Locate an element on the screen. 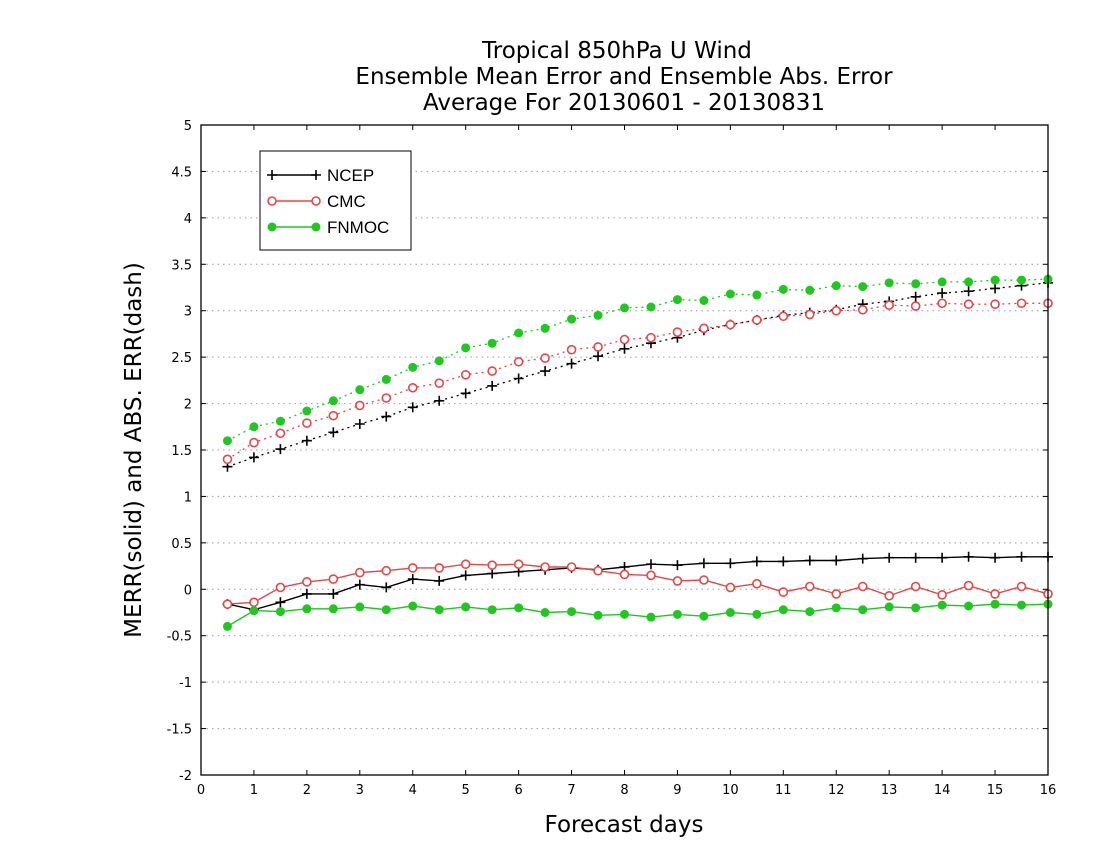 This screenshot has width=1100, height=850. x-tick-label: 12 is located at coordinates (836, 790).